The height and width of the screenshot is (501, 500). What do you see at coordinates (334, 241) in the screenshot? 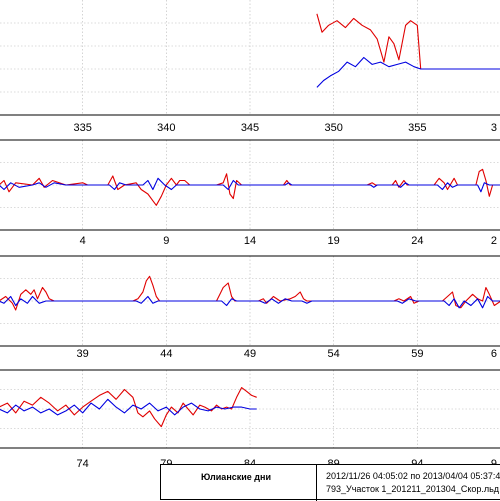
I see `x-tick-label-1-3: 19` at bounding box center [334, 241].